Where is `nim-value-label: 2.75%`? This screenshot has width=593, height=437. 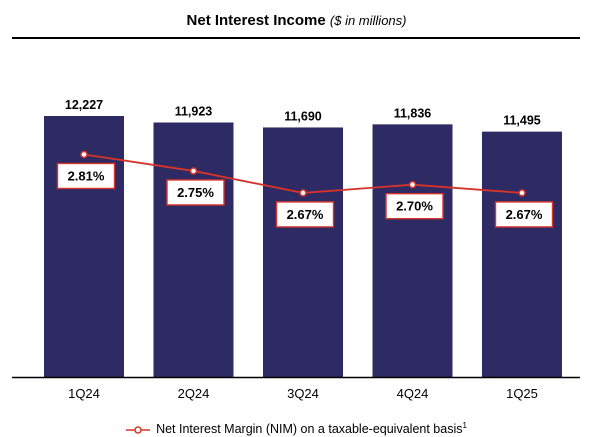 nim-value-label: 2.75% is located at coordinates (195, 192).